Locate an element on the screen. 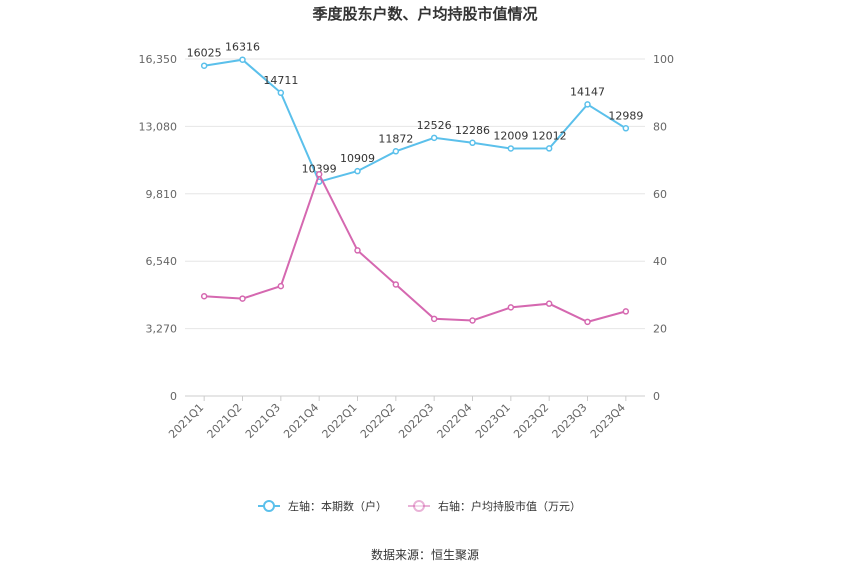  left-tick-label: 9,810 is located at coordinates (162, 194).